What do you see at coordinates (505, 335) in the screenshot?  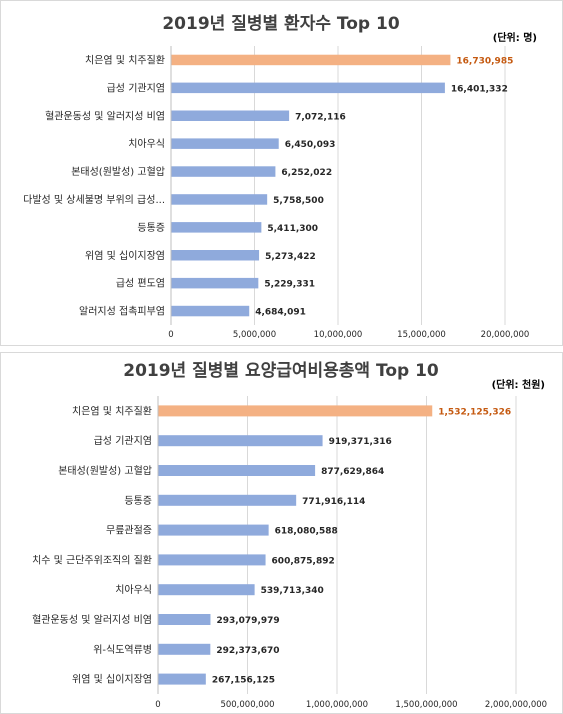 I see `x-tick-label: 20,000,000` at bounding box center [505, 335].